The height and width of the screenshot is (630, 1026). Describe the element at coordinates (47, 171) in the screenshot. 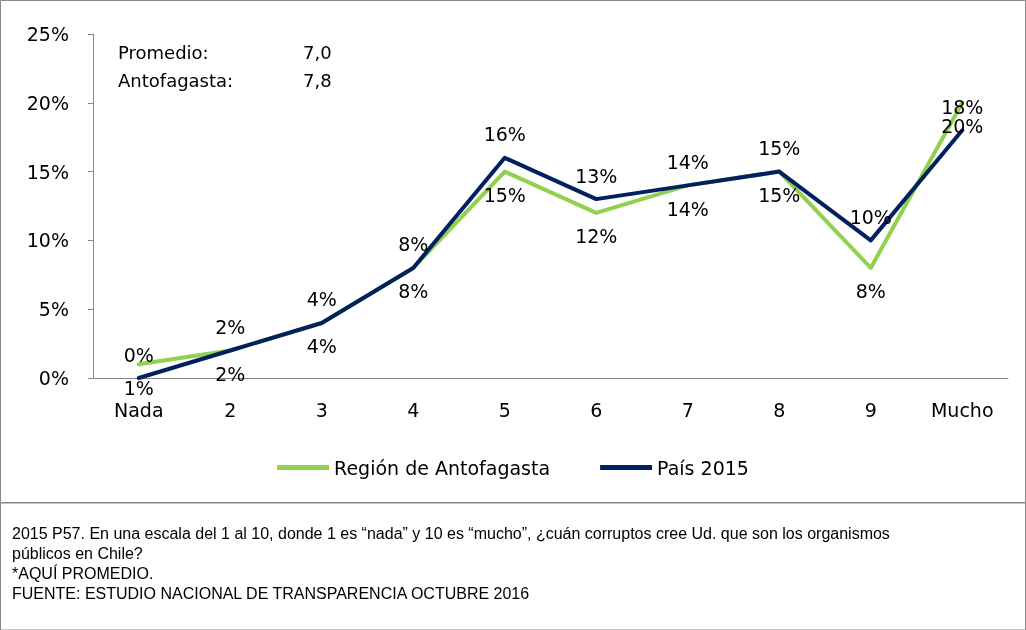

I see `y-tick-label: 15%` at that location.